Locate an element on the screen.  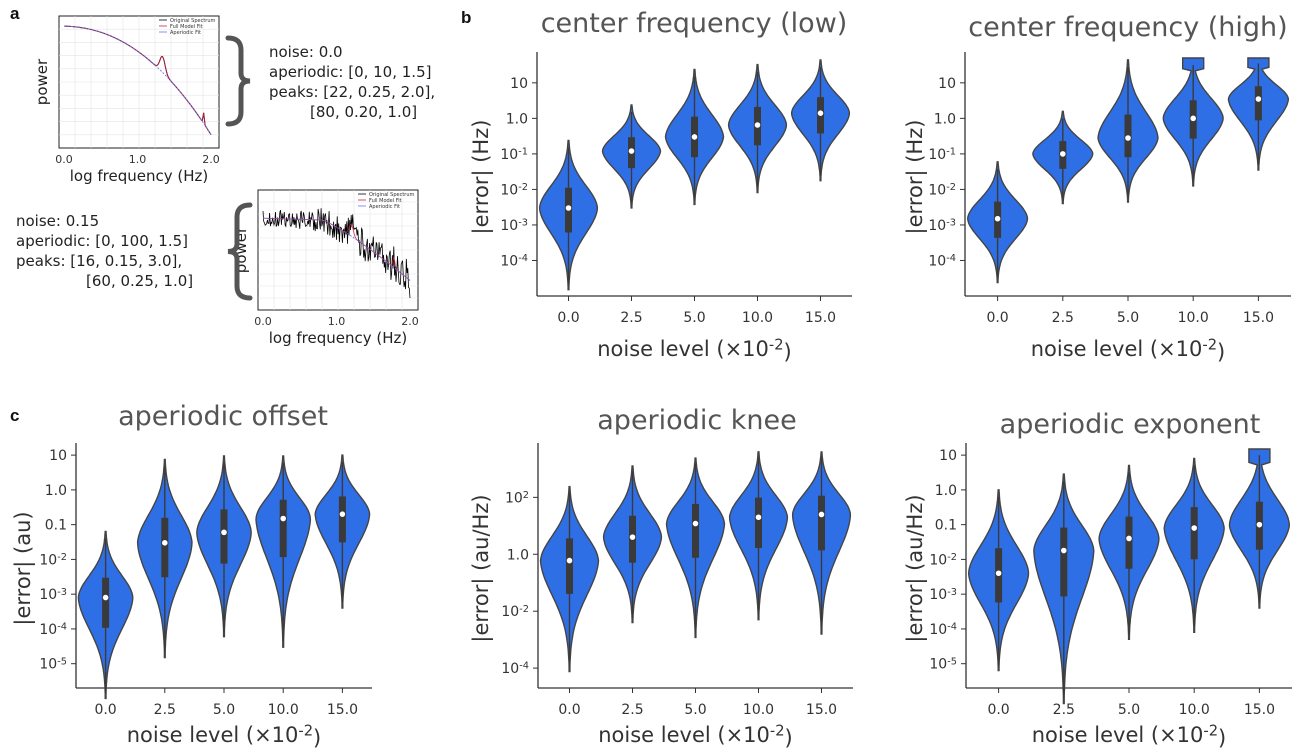
brace-top is located at coordinates (238, 81).